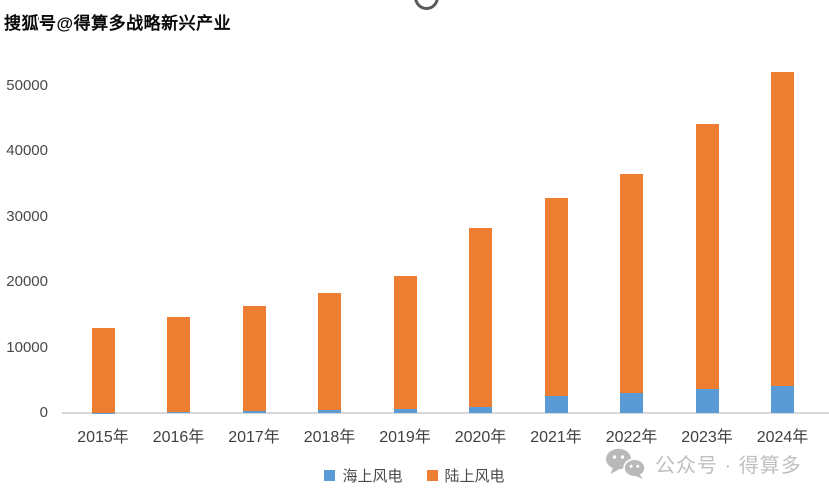  I want to click on y-tick-label: 30000, so click(27, 216).